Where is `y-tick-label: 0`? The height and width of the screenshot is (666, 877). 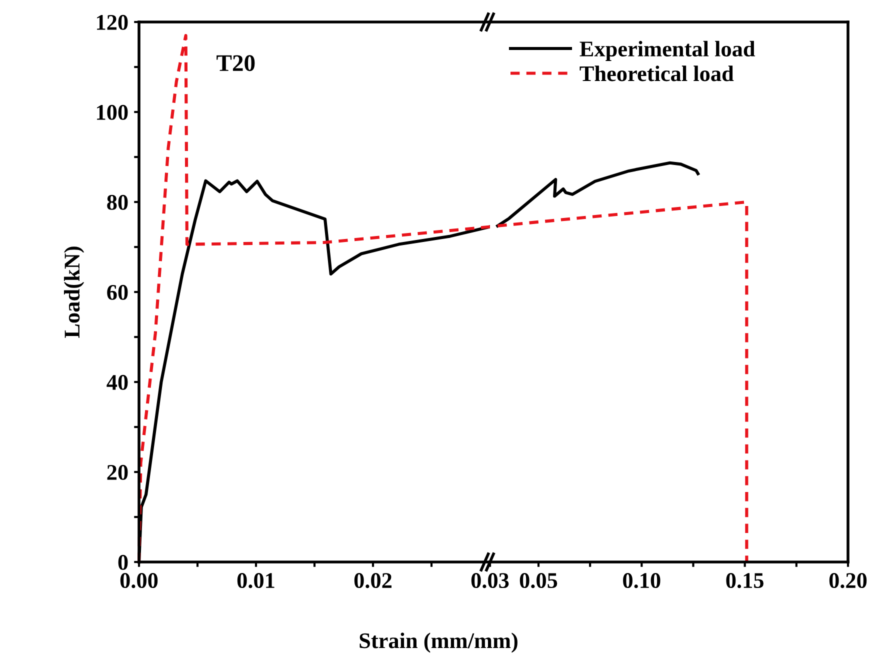 y-tick-label: 0 is located at coordinates (123, 562).